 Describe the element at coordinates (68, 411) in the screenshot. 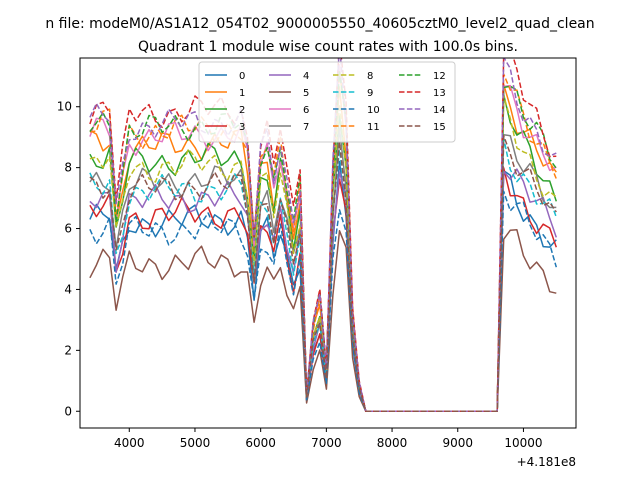

I see `y-tick-label-0: 0` at that location.